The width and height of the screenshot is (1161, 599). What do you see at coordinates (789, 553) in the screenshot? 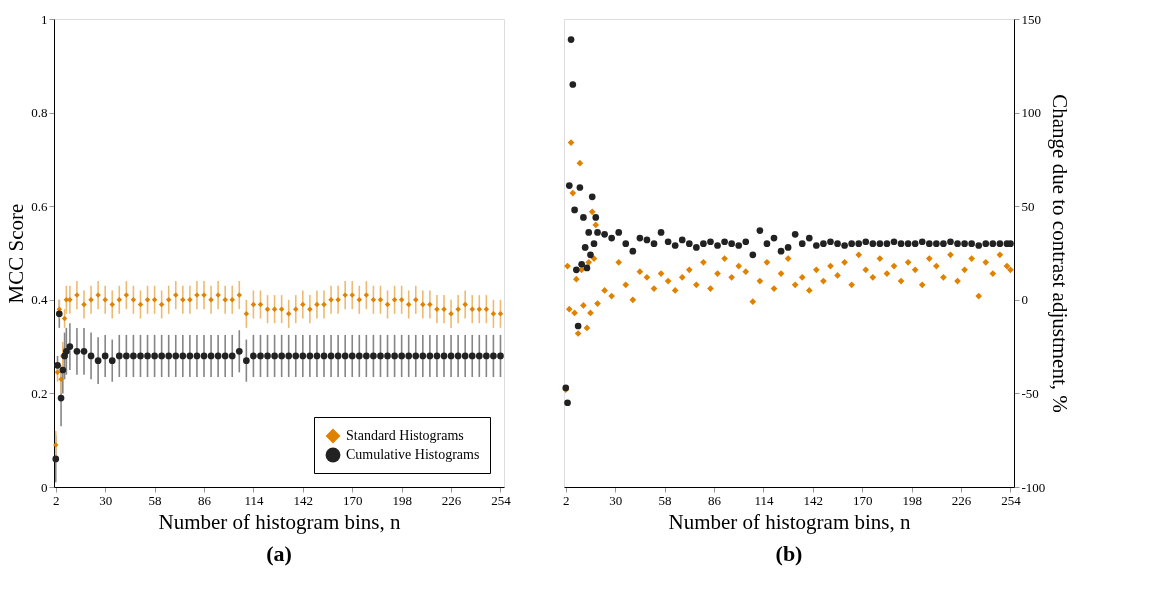
I see `text: (b)` at bounding box center [789, 553].